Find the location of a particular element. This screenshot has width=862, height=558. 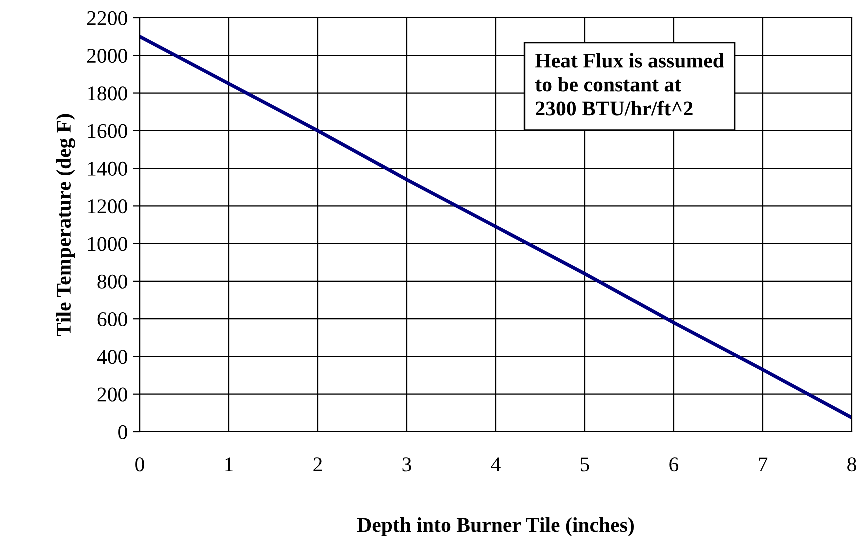

y-tick-label: 1600 is located at coordinates (108, 131).